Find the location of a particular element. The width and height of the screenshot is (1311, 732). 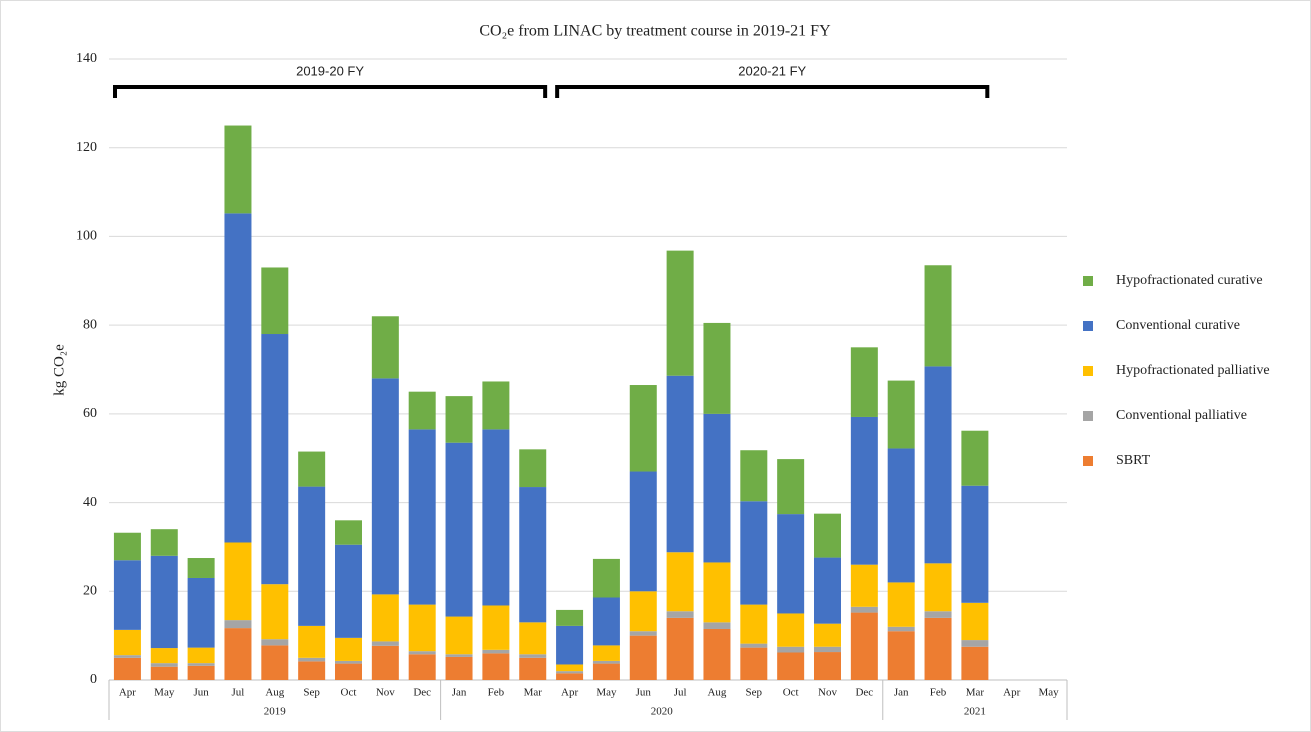

y-tick-label: 20 is located at coordinates (90, 591).